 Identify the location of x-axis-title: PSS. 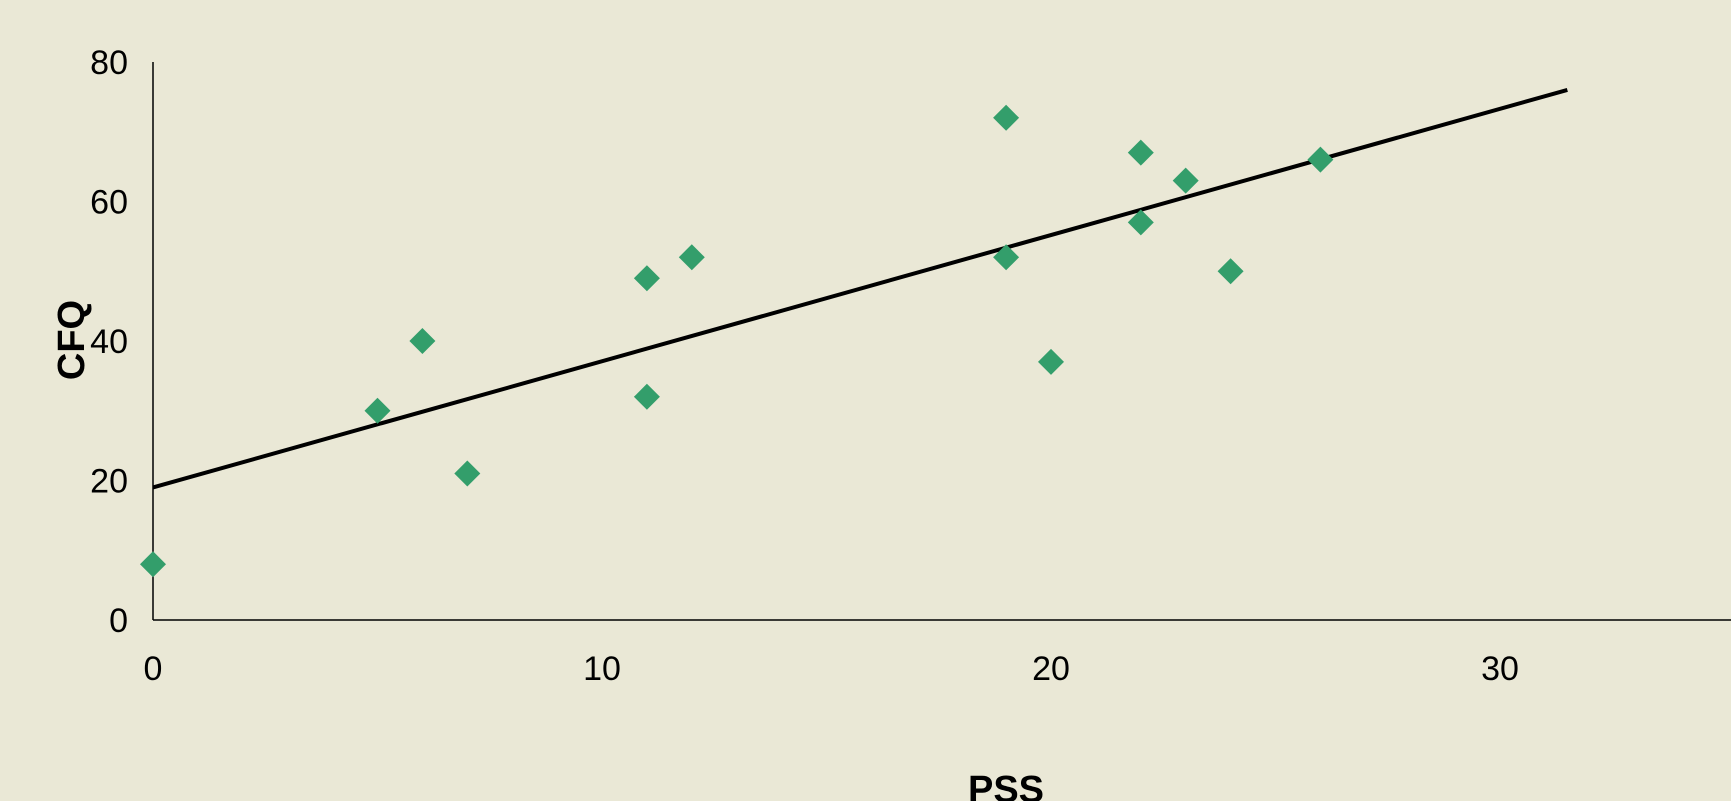
(1006, 785).